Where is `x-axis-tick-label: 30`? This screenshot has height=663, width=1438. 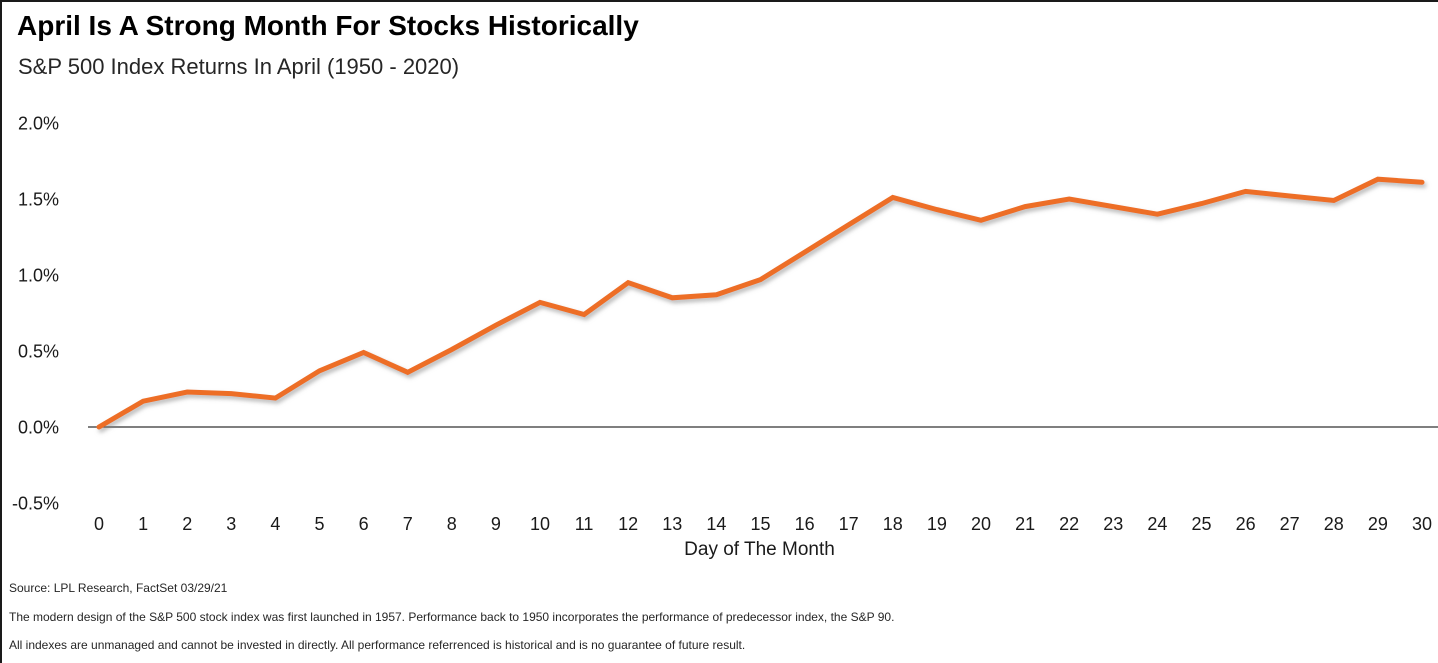 x-axis-tick-label: 30 is located at coordinates (1422, 524).